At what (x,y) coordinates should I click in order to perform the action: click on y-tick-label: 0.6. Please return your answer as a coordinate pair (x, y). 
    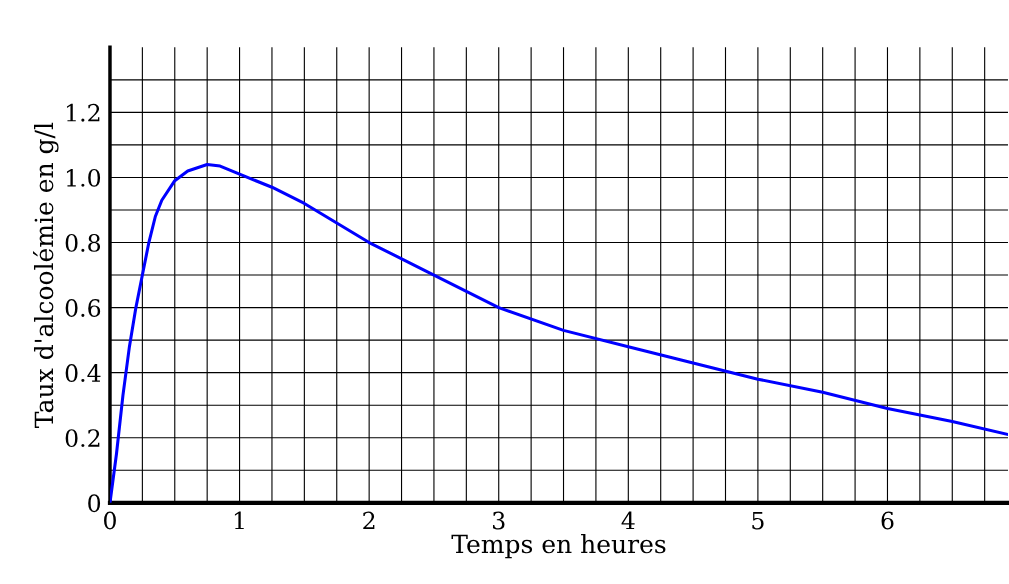
    Looking at the image, I should click on (83, 308).